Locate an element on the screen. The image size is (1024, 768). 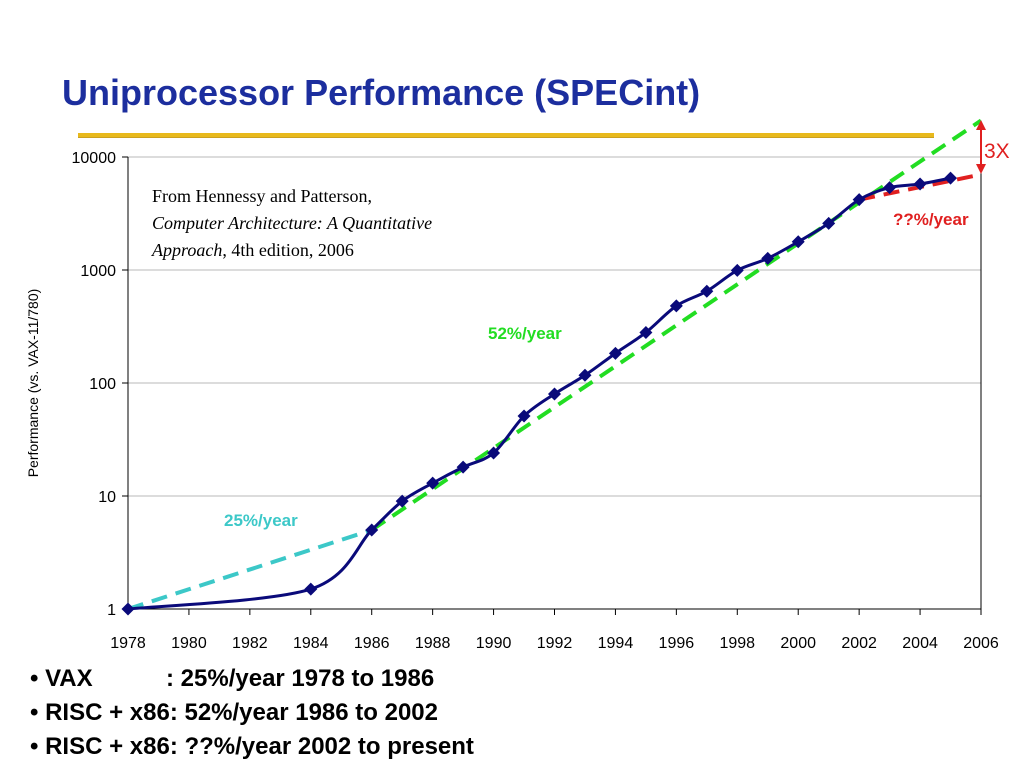
bullet-vax-label: VAX is located at coordinates (69, 678).